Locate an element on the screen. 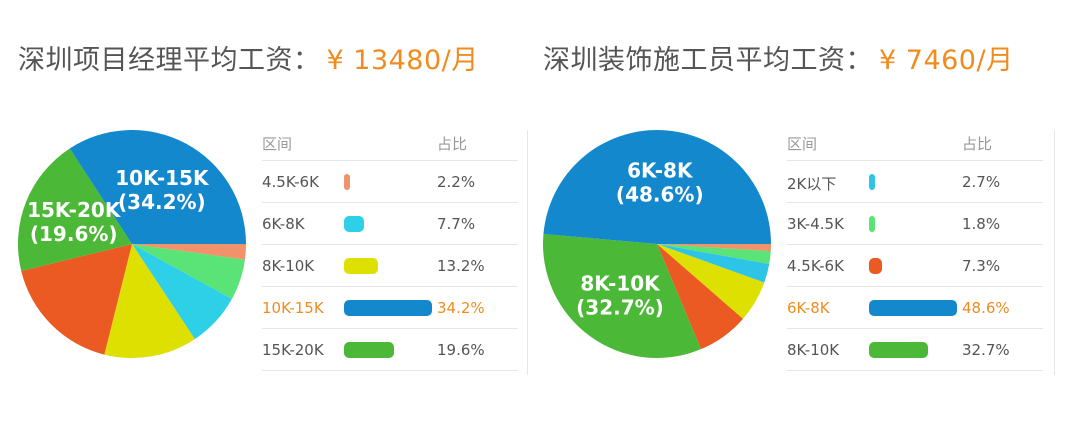 This screenshot has width=1080, height=426. legend-percent: 2.7% is located at coordinates (981, 182).